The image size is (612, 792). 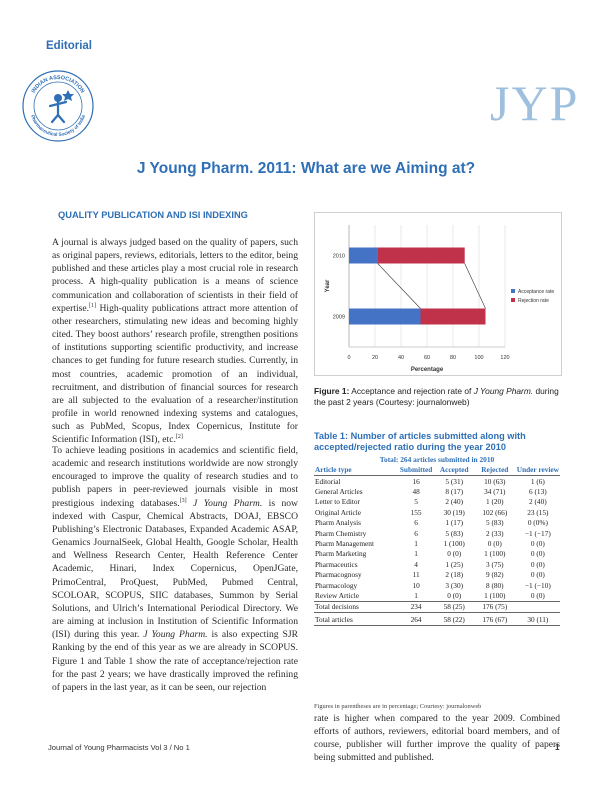 What do you see at coordinates (153, 215) in the screenshot?
I see `section-heading: QUALITY PUBLICATION AND ISI INDEXING` at bounding box center [153, 215].